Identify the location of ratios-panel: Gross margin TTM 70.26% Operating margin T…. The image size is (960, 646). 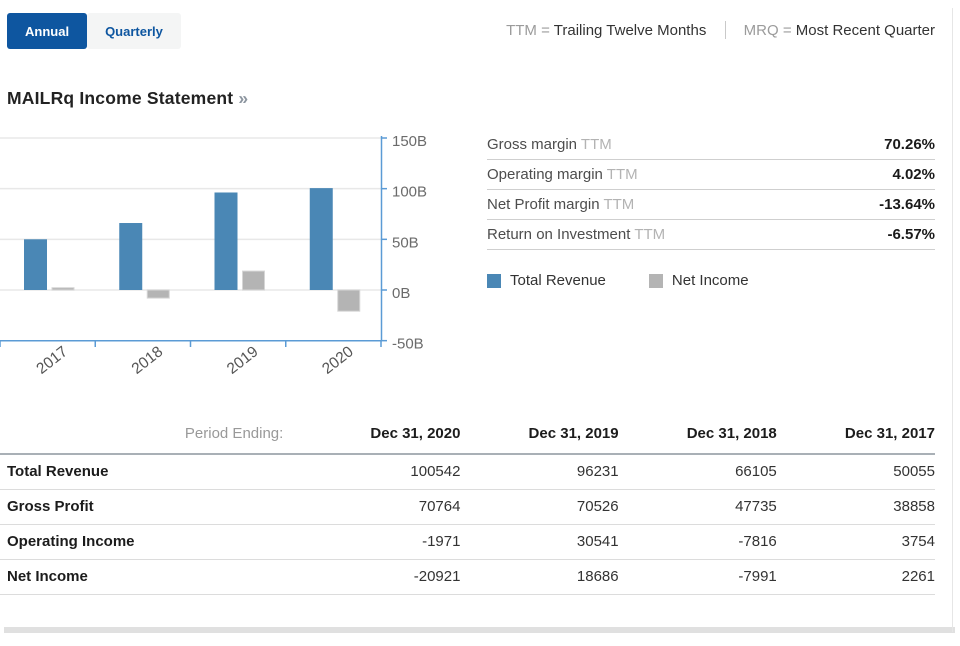
(711, 190).